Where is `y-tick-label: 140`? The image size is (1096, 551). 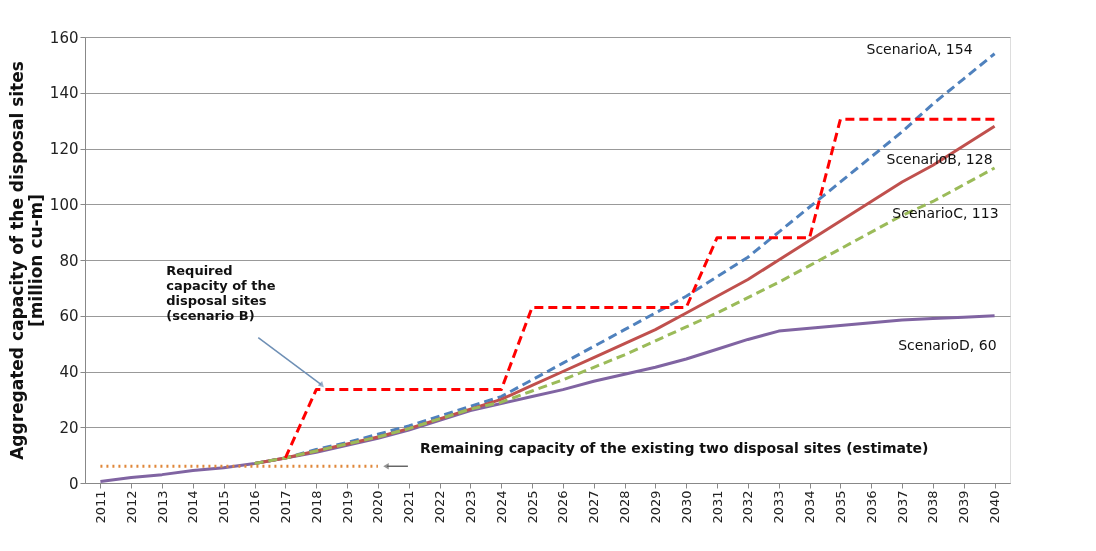 y-tick-label: 140 is located at coordinates (64, 93).